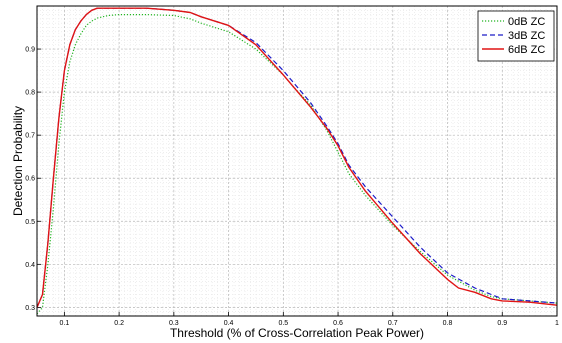 This screenshot has height=343, width=562. What do you see at coordinates (30, 93) in the screenshot?
I see `y-tick-label: 0.8` at bounding box center [30, 93].